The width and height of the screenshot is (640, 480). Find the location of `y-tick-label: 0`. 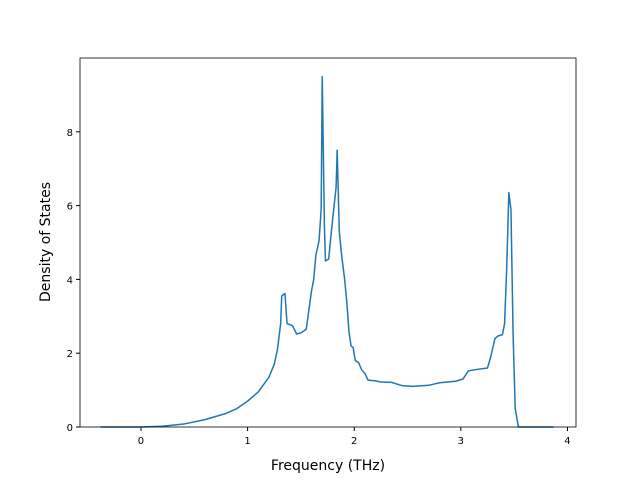

y-tick-label: 0 is located at coordinates (70, 428).